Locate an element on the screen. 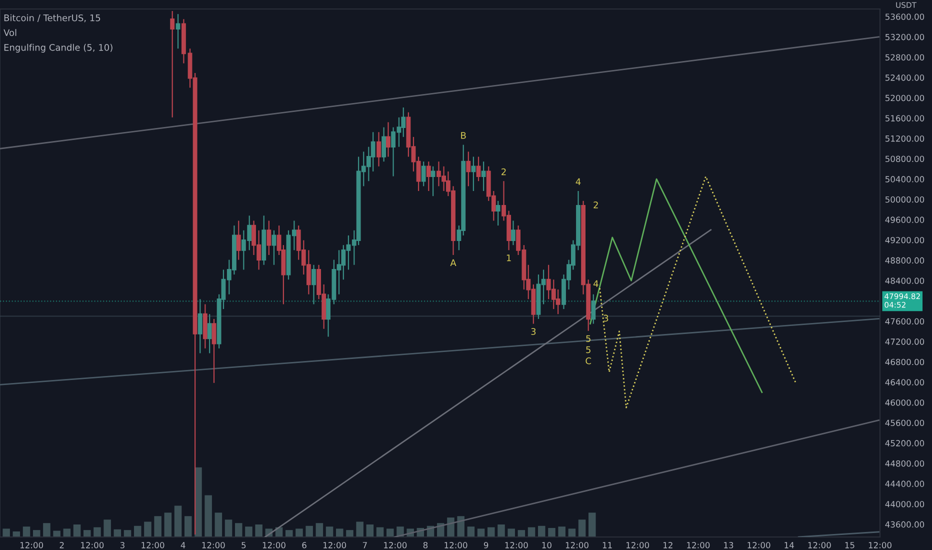  y-tick-label: 50000.00 is located at coordinates (905, 199).